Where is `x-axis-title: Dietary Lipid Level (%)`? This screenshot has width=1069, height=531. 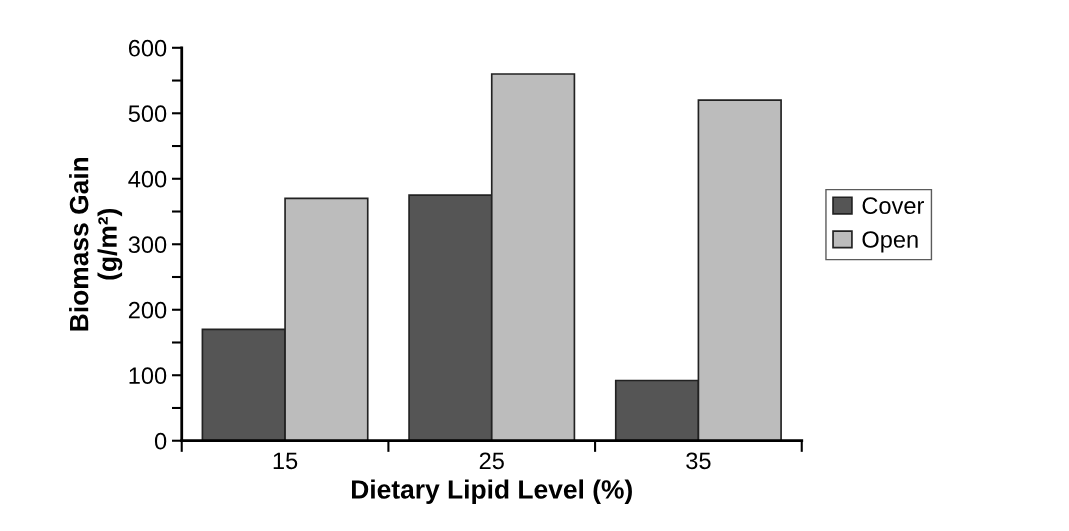 x-axis-title: Dietary Lipid Level (%) is located at coordinates (492, 492).